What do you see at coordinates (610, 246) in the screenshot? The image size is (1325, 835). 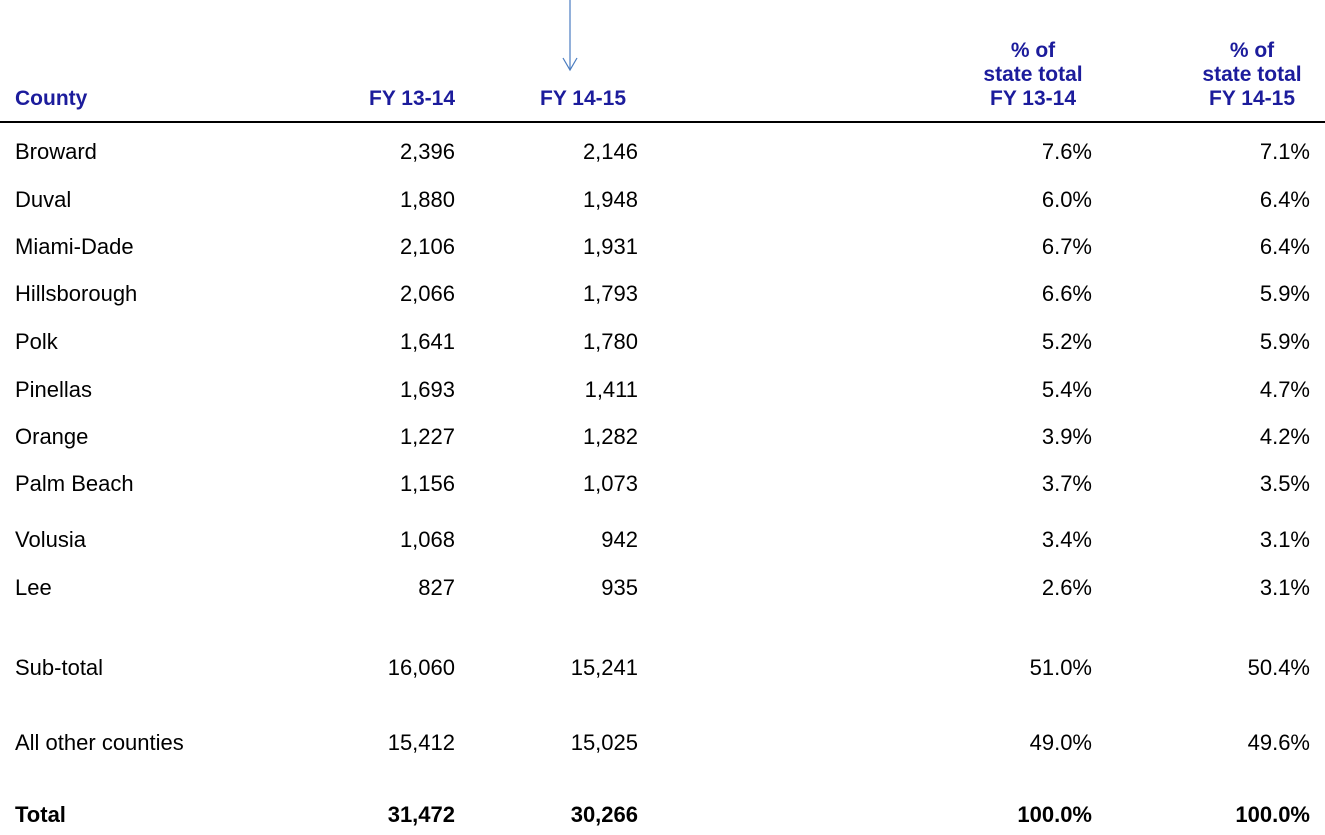 I see `value-cell: 1,931` at bounding box center [610, 246].